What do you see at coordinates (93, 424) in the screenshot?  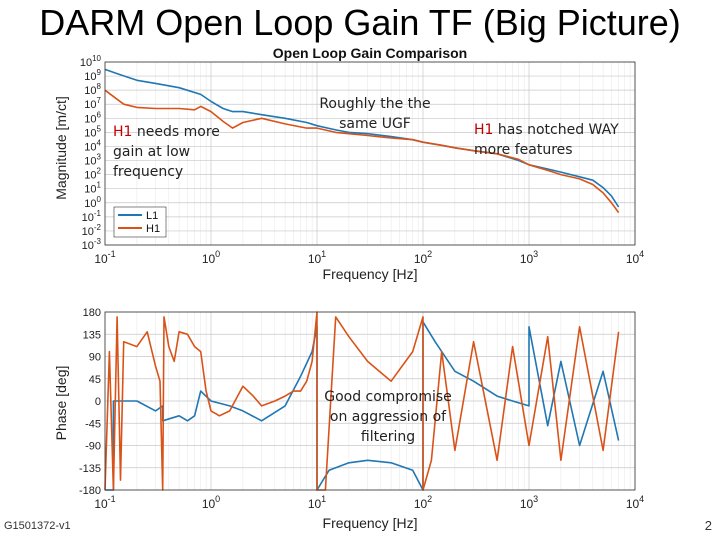 I see `phase-ytick-label: -45` at bounding box center [93, 424].